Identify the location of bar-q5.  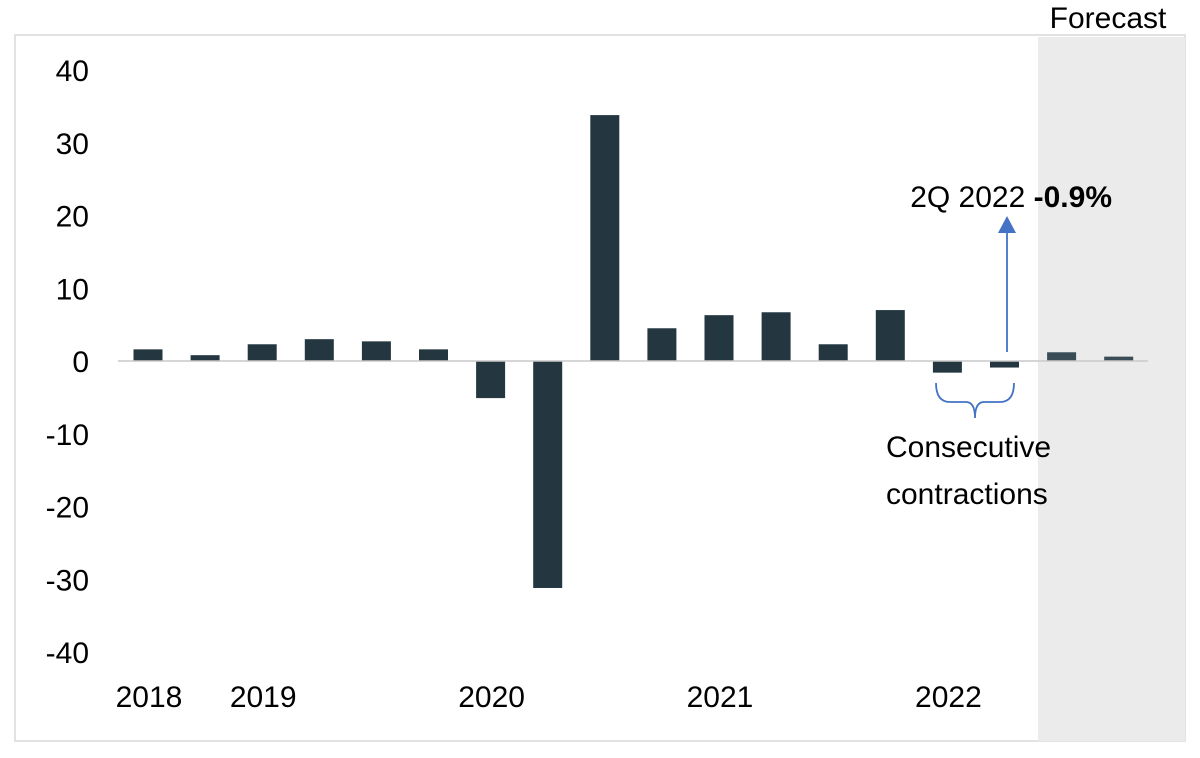
(376, 351).